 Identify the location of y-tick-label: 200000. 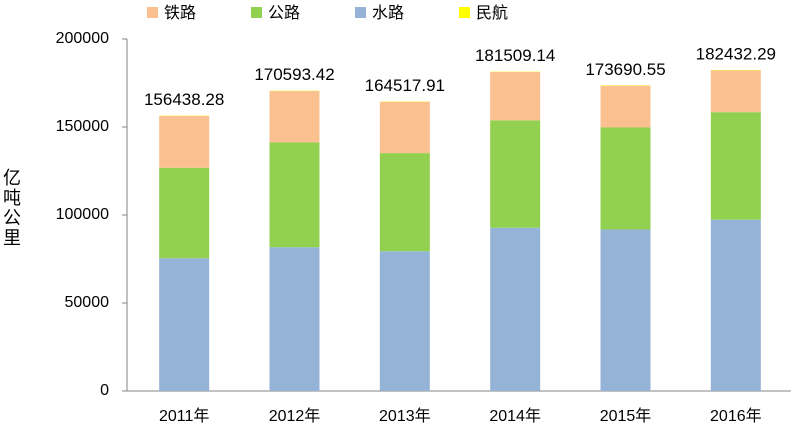
(82, 38).